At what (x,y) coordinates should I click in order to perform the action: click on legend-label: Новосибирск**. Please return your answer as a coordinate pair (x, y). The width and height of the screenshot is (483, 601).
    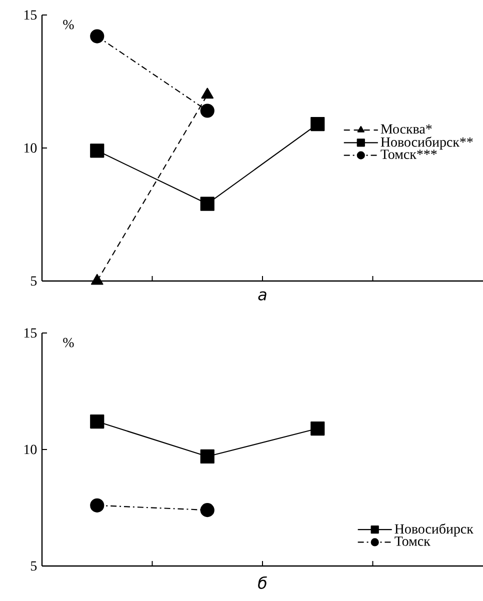
    Looking at the image, I should click on (426, 143).